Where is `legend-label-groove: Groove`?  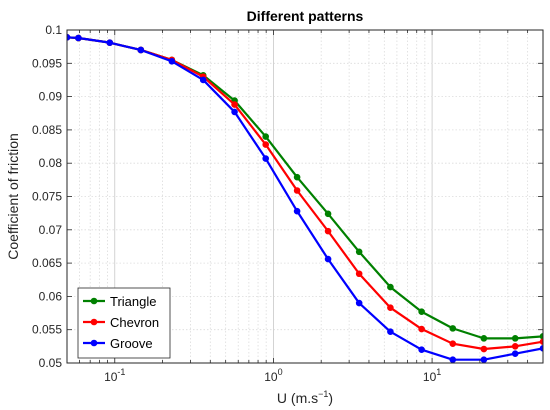
legend-label-groove: Groove is located at coordinates (131, 343).